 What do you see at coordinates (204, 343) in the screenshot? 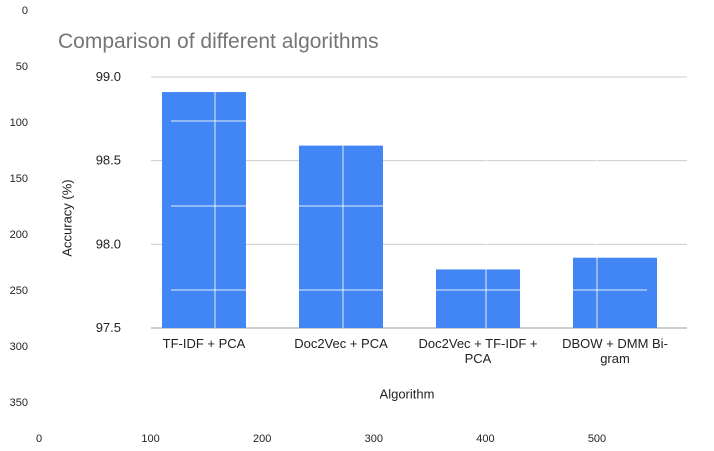
I see `x-tick-label: TF-IDF + PCA` at bounding box center [204, 343].